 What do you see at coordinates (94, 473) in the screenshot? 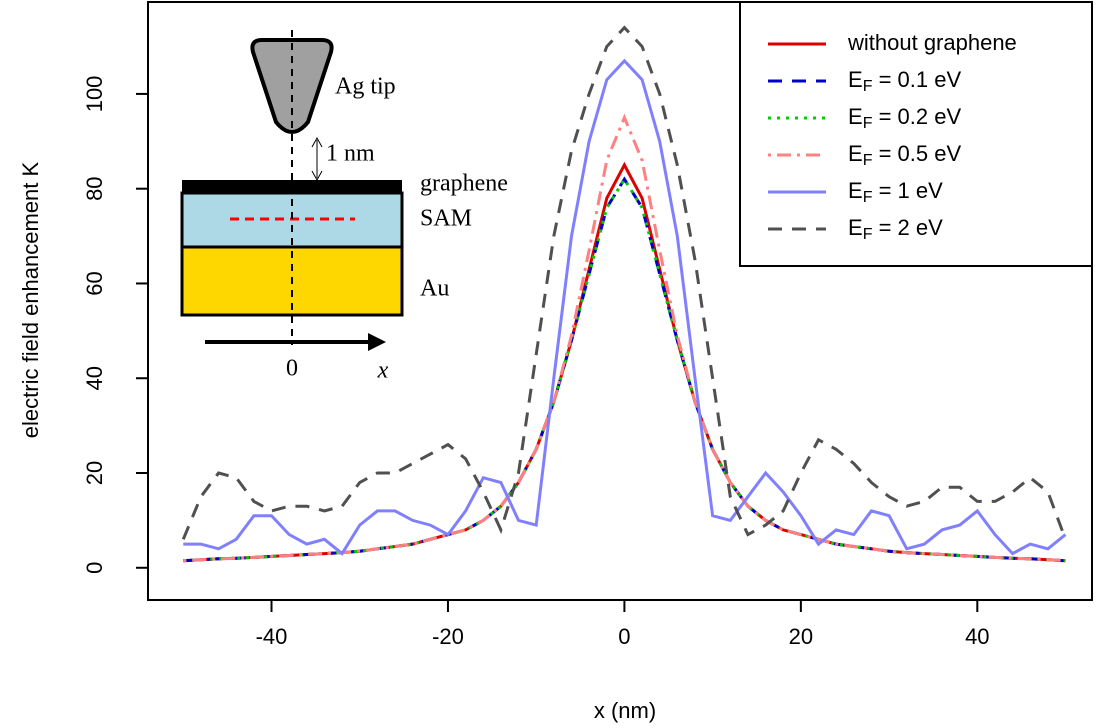
I see `y-tick-label: 20` at bounding box center [94, 473].